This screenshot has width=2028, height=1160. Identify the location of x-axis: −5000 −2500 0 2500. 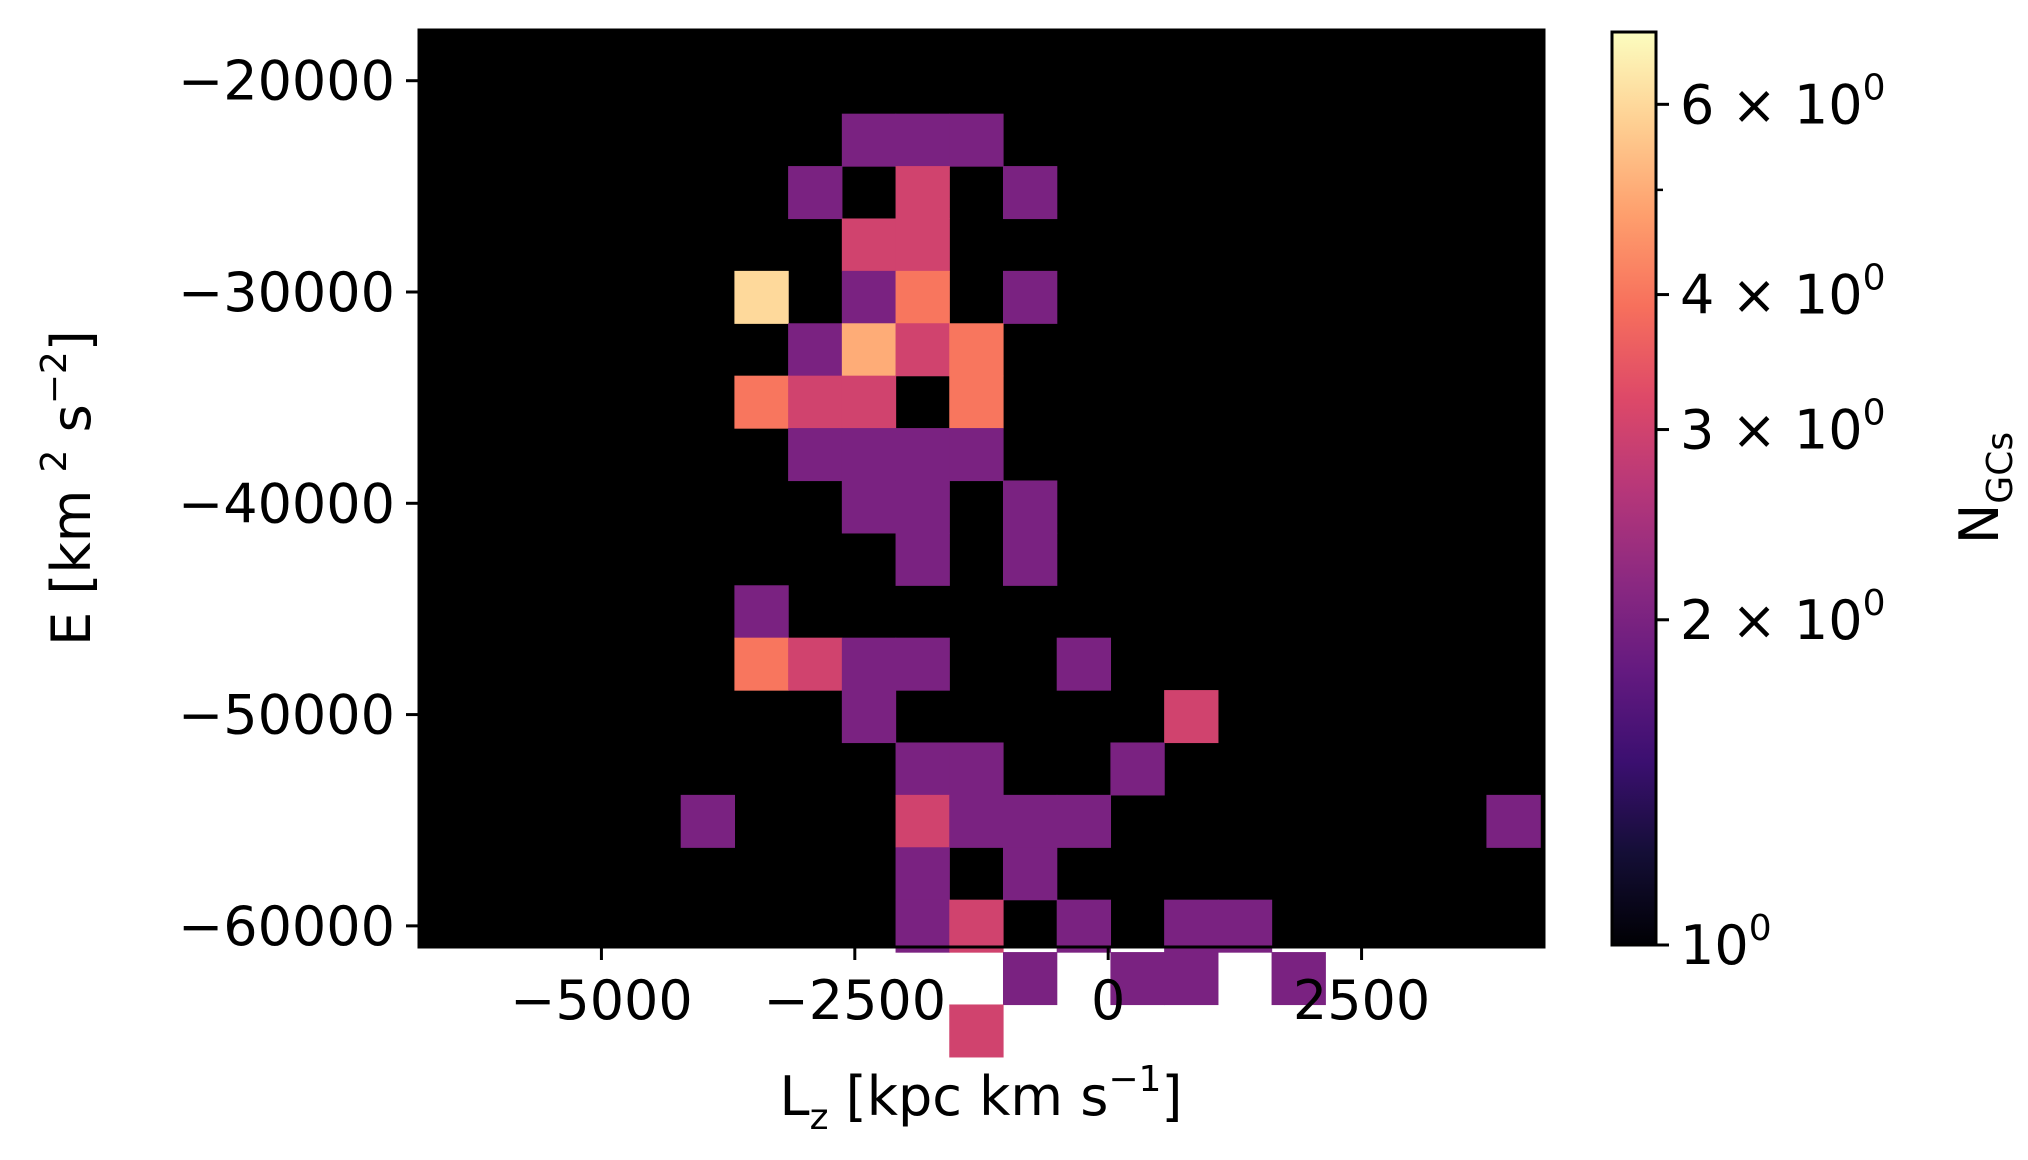
(970, 989).